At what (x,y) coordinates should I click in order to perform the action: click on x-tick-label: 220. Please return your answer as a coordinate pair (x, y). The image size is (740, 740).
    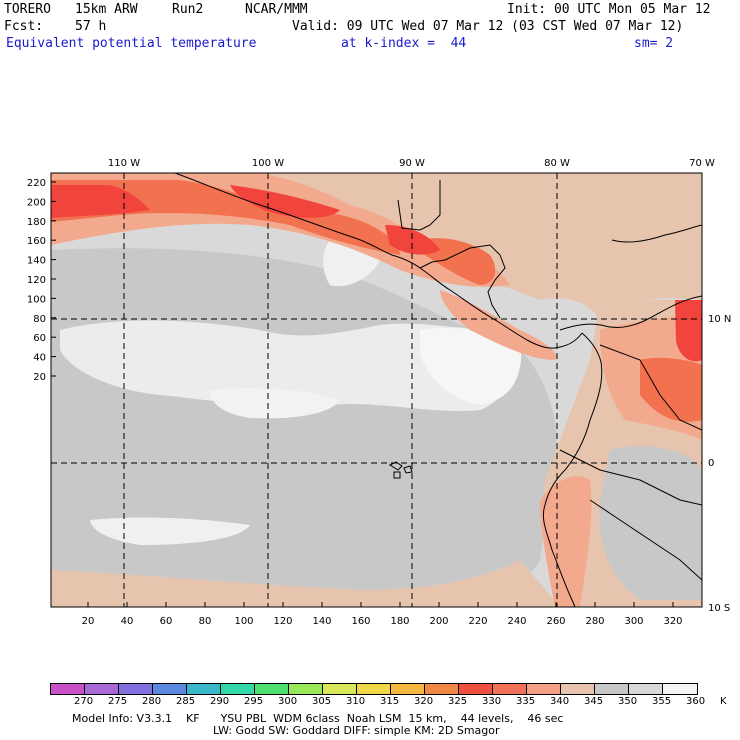
    Looking at the image, I should click on (477, 621).